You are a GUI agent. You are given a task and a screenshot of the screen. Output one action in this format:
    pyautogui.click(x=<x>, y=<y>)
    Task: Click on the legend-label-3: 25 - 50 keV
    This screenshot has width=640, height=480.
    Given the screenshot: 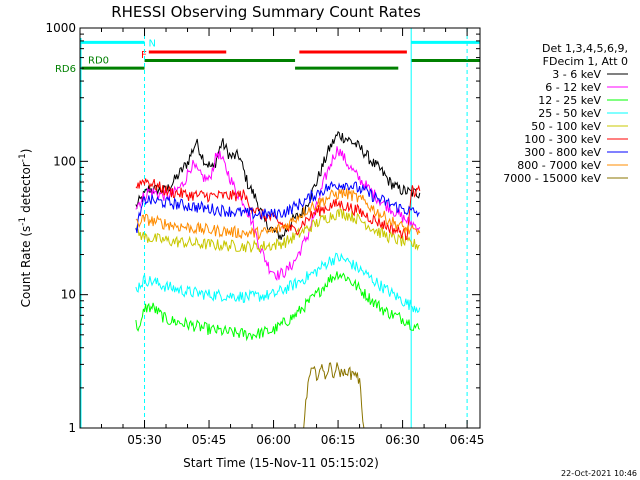 What is the action you would take?
    pyautogui.click(x=569, y=113)
    